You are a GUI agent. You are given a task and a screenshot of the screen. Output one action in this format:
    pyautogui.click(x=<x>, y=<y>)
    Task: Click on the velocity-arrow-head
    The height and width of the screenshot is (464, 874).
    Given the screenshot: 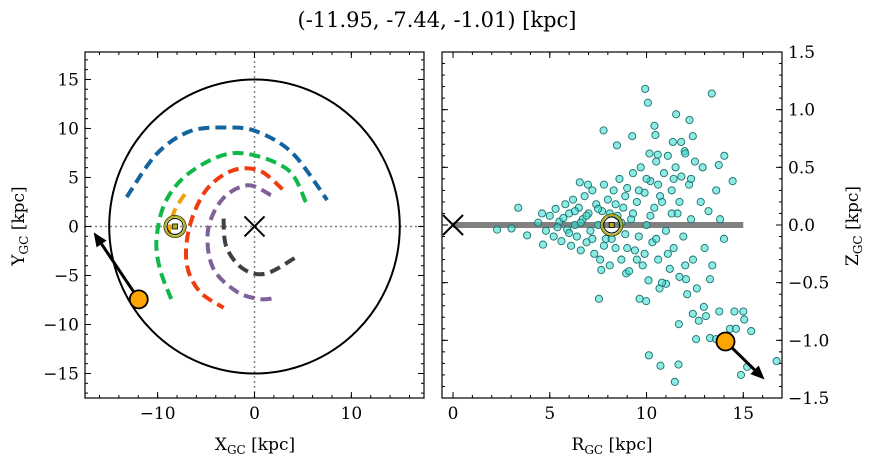 What is the action you would take?
    pyautogui.click(x=100, y=240)
    